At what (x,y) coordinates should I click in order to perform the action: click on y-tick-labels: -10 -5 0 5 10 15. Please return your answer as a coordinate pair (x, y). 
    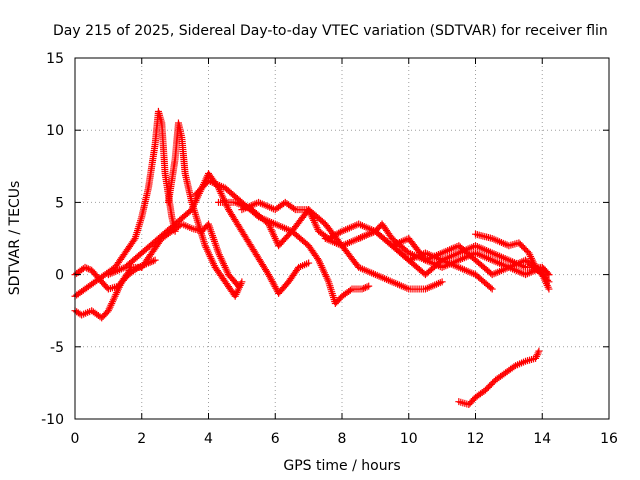
    Looking at the image, I should click on (52, 239).